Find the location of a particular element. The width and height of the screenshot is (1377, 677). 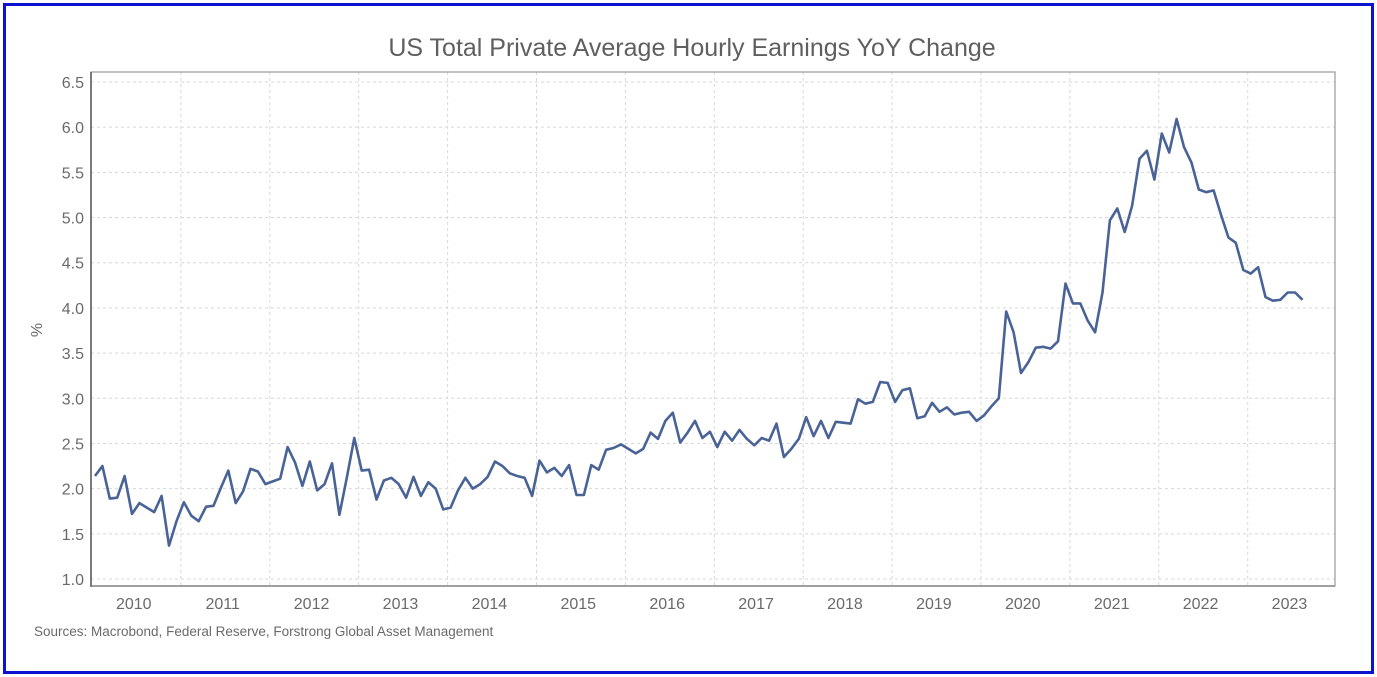

x-tick-label: 2012 is located at coordinates (312, 604).